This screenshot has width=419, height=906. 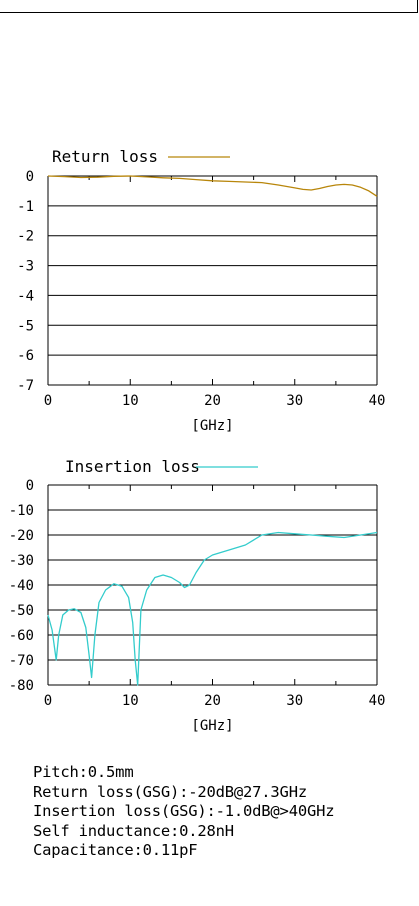 I want to click on legend-label: Insertion loss, so click(x=132, y=466).